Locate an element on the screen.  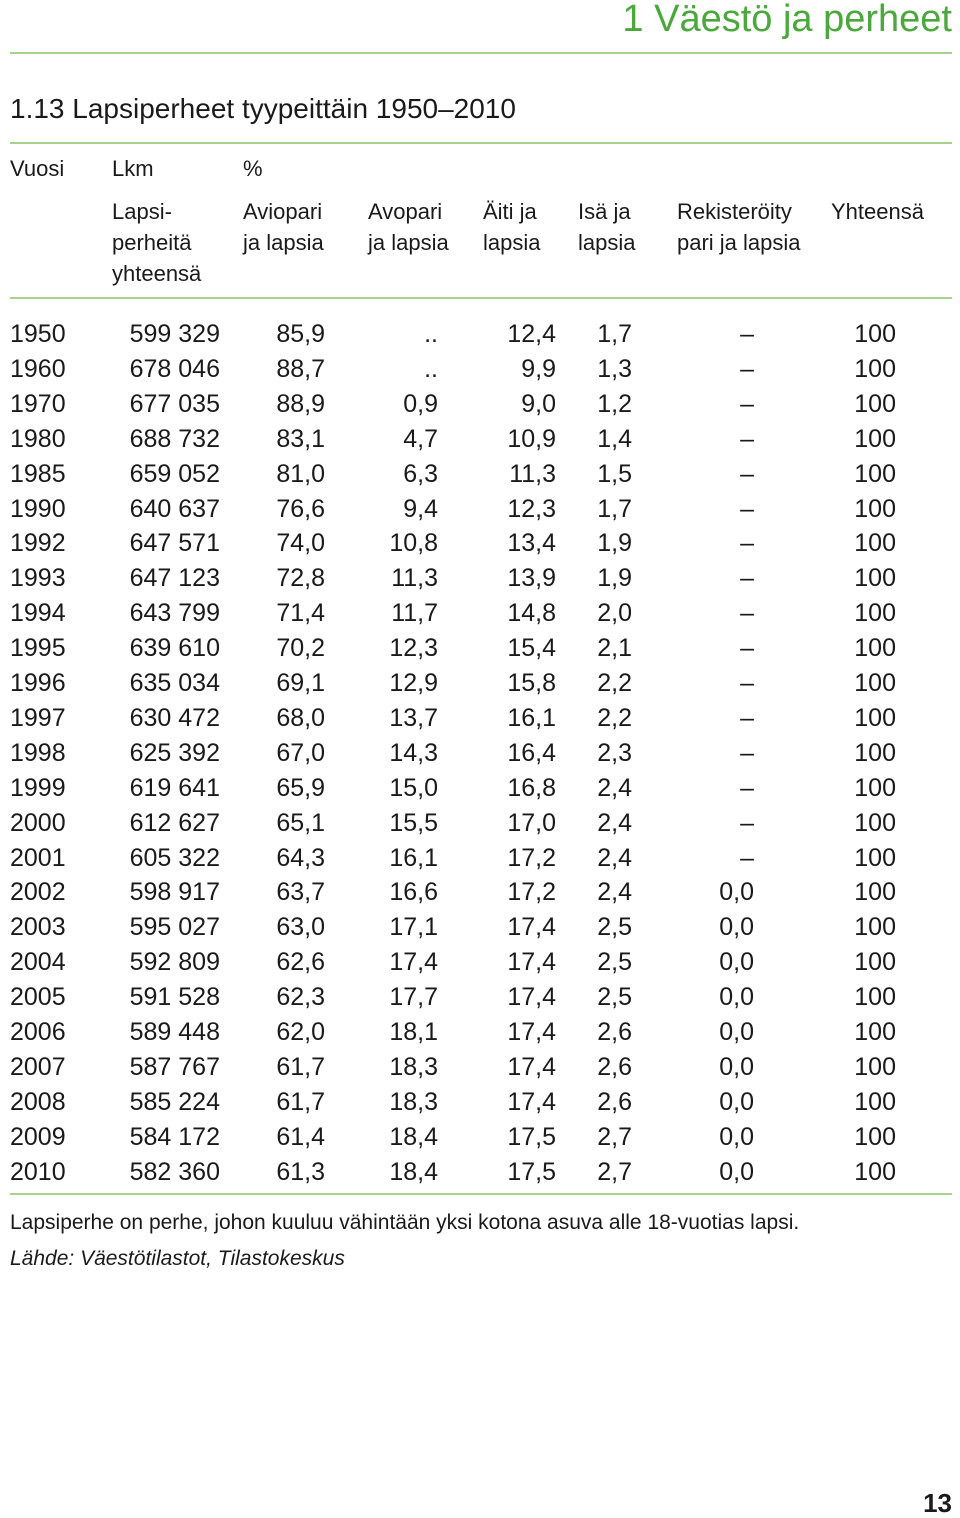
table-cell: 647 571 is located at coordinates (174, 543).